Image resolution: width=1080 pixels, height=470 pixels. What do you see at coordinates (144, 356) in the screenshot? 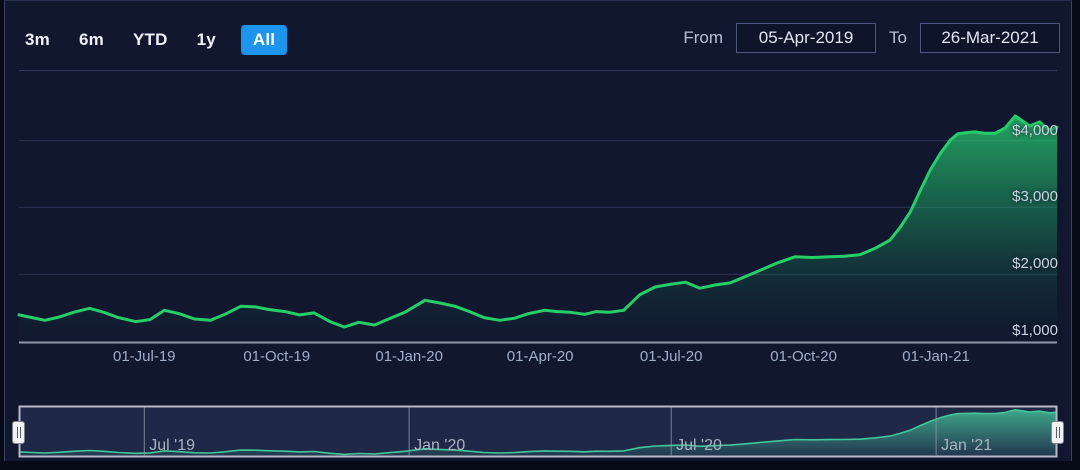
I see `x-axis-label: 01-Jul-19` at bounding box center [144, 356].